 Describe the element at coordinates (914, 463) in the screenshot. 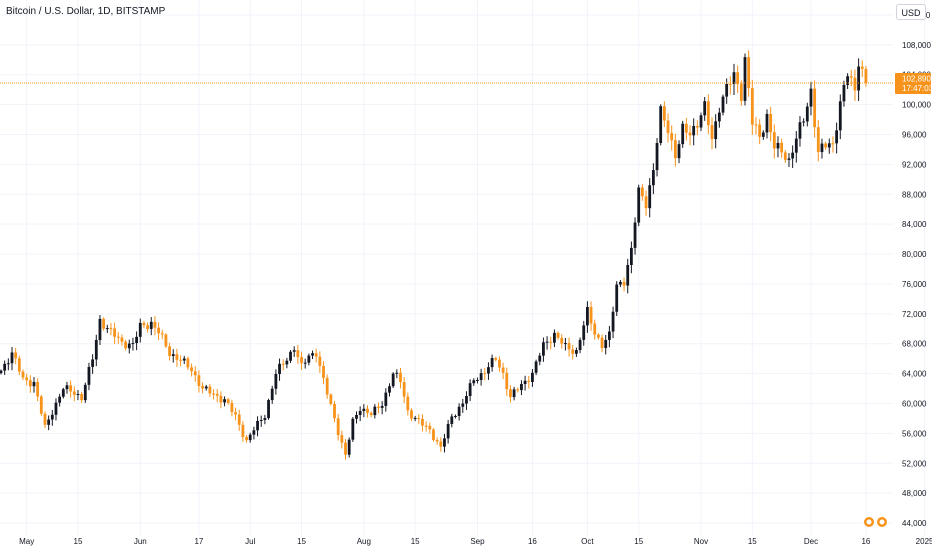

I see `y-tick-label: 52,000` at that location.